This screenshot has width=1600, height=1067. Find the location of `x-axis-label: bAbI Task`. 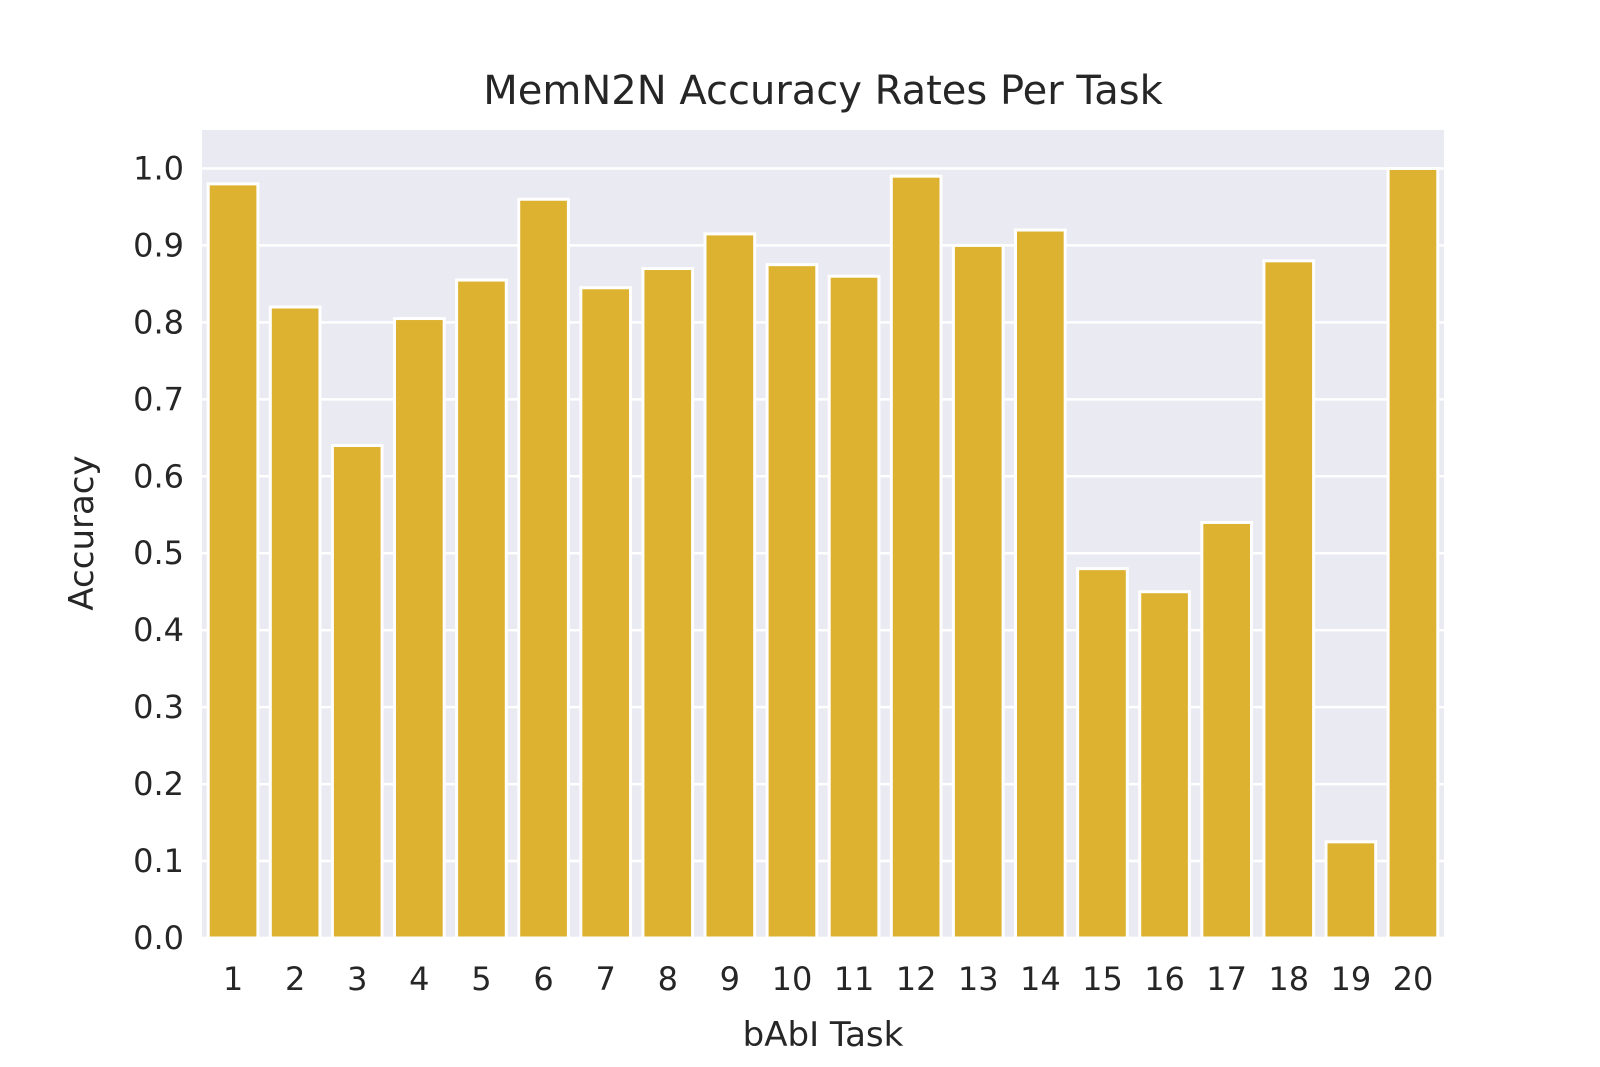

x-axis-label: bAbI Task is located at coordinates (823, 1035).